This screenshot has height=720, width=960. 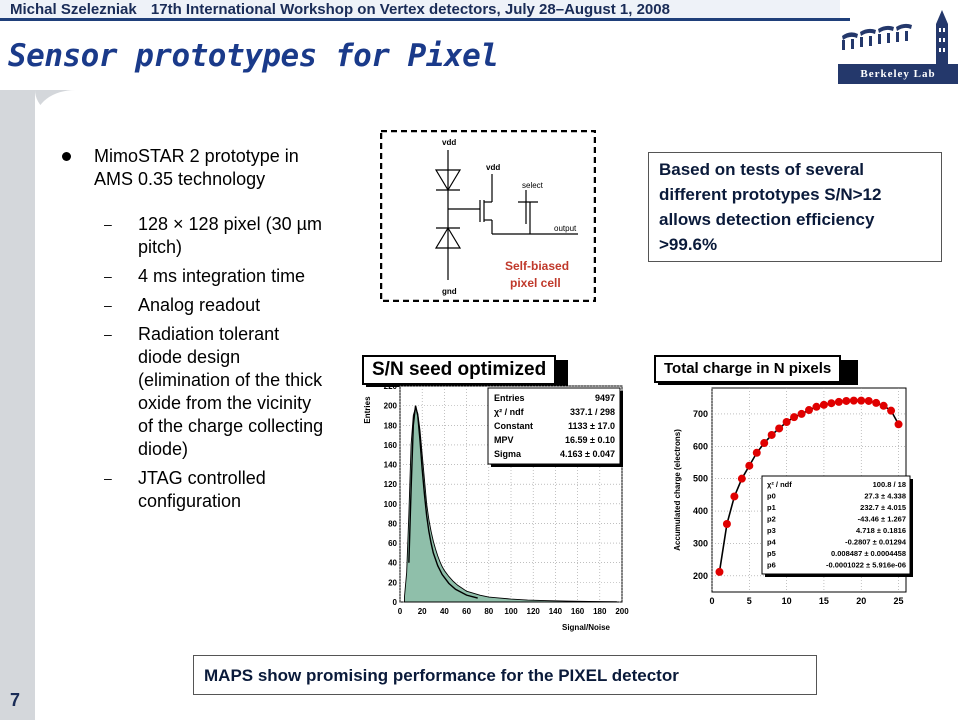 I want to click on sub-bullet: – 128 × 128 pixel (30 µm pitch), so click(x=193, y=236).